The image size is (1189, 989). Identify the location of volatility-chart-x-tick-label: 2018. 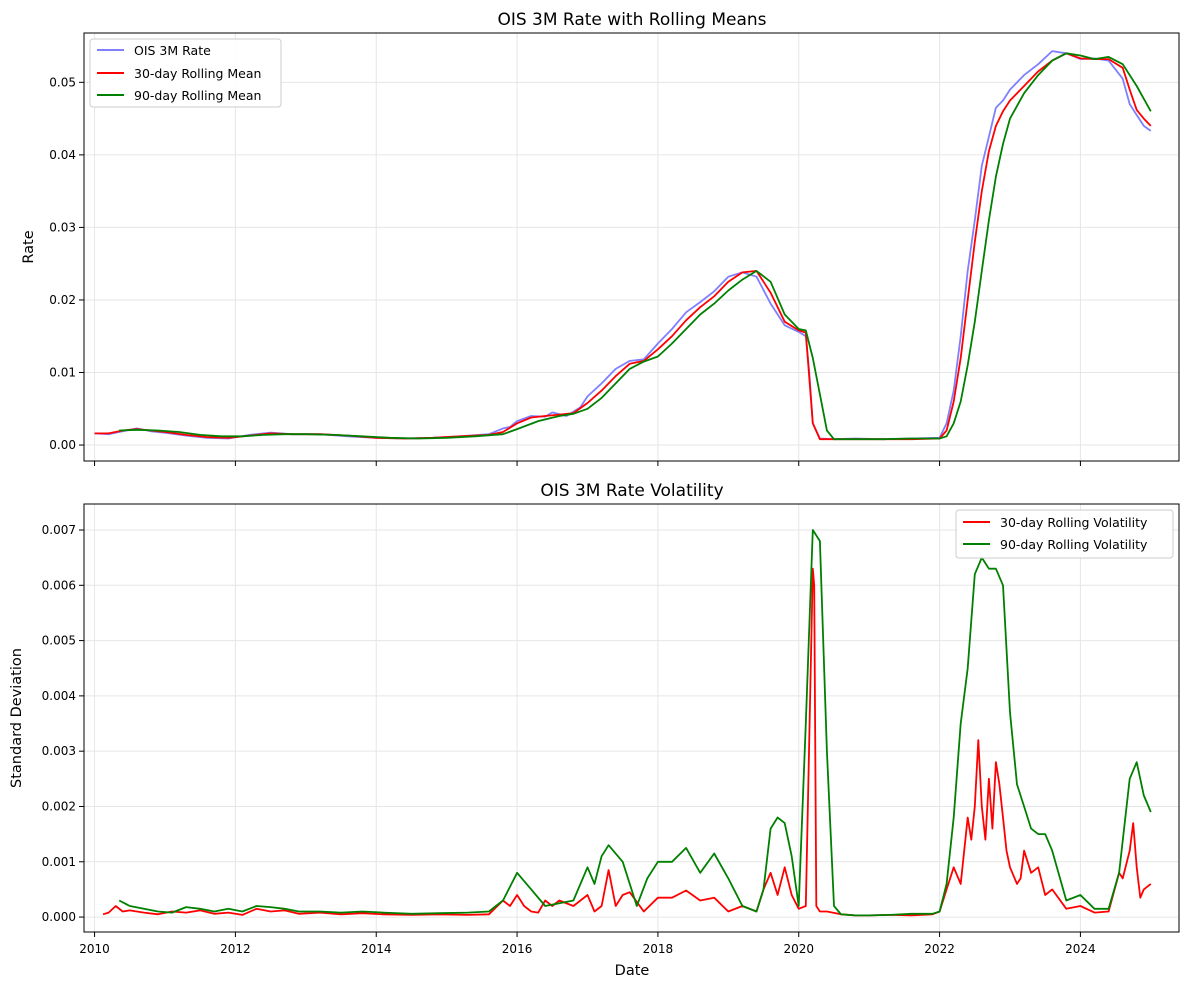
(658, 949).